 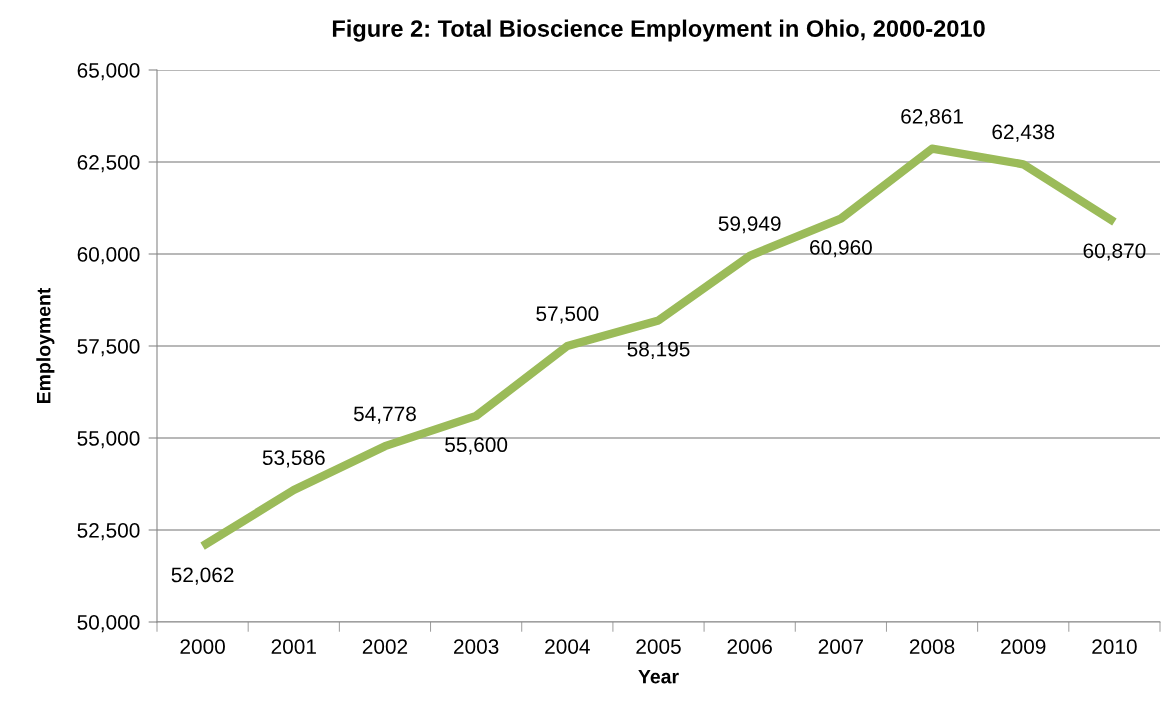 What do you see at coordinates (202, 646) in the screenshot?
I see `x-tick-label: 2000` at bounding box center [202, 646].